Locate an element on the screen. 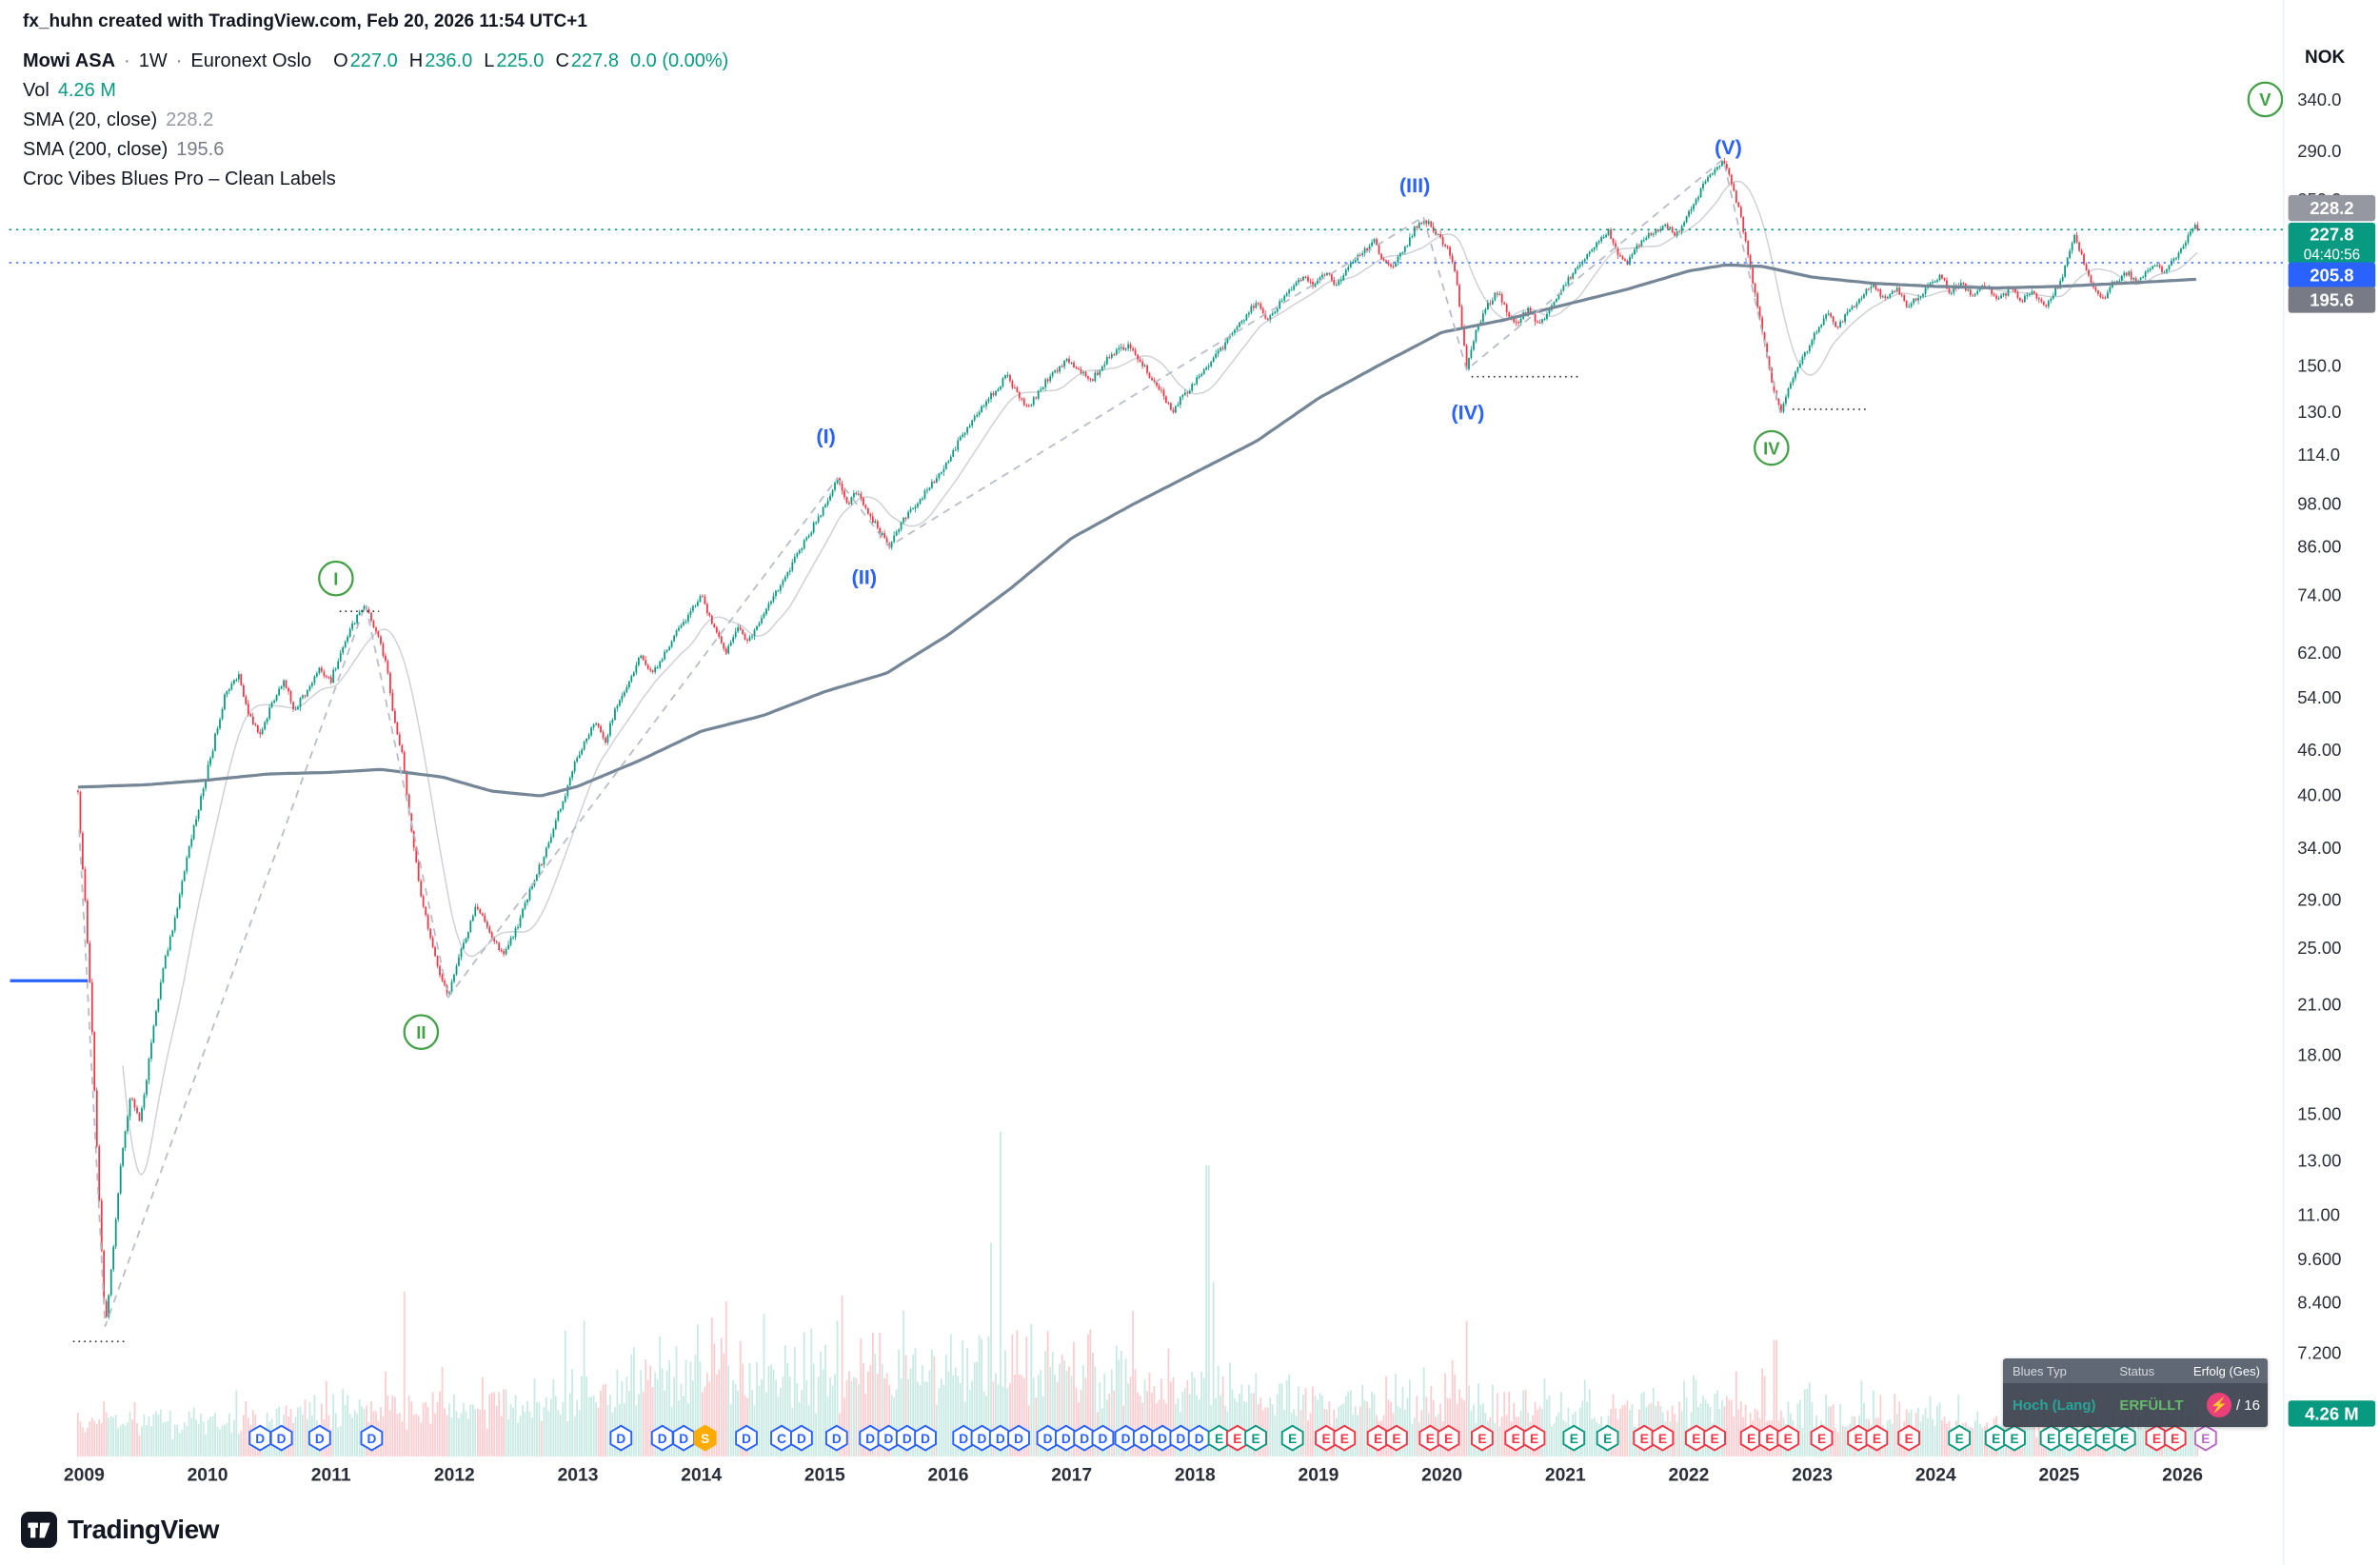 This screenshot has width=2380, height=1565. price-axis-label: 7.200 is located at coordinates (2319, 1352).